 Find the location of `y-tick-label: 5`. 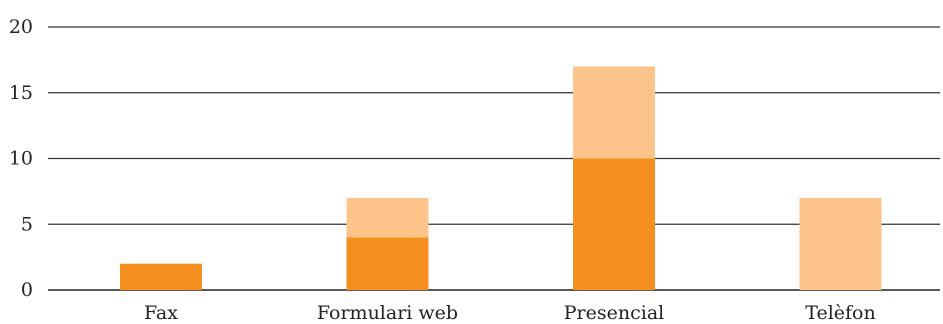

y-tick-label: 5 is located at coordinates (27, 224).